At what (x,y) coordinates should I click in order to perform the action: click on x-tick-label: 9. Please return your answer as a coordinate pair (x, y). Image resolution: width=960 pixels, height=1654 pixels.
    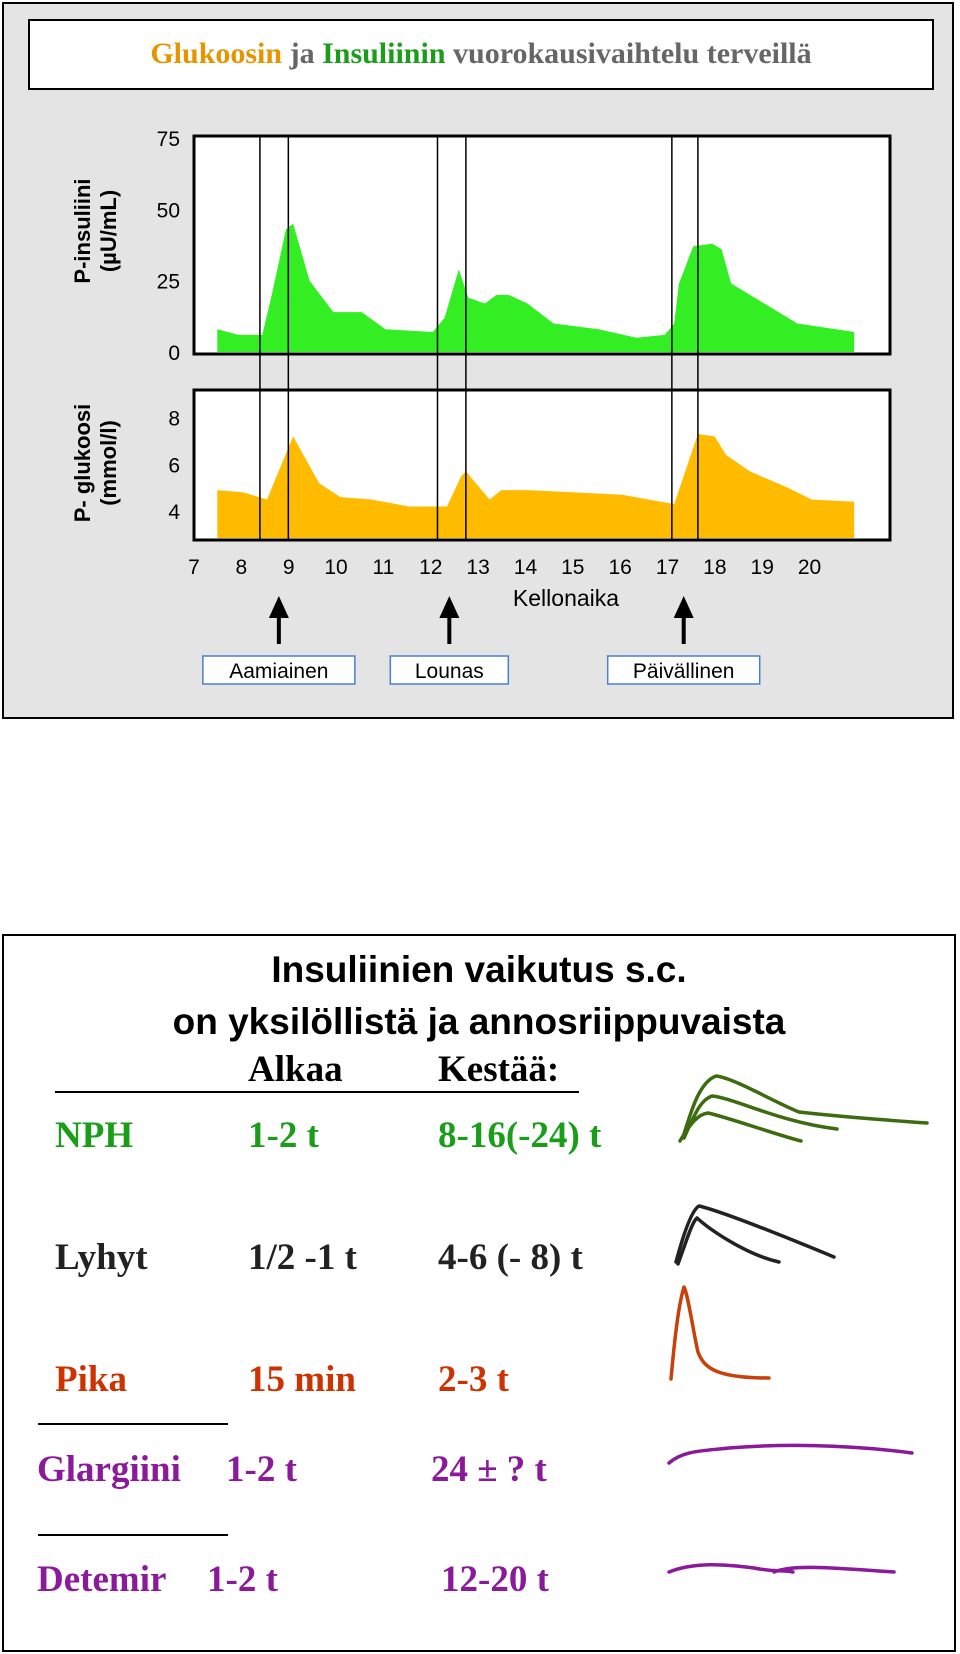
    Looking at the image, I should click on (289, 567).